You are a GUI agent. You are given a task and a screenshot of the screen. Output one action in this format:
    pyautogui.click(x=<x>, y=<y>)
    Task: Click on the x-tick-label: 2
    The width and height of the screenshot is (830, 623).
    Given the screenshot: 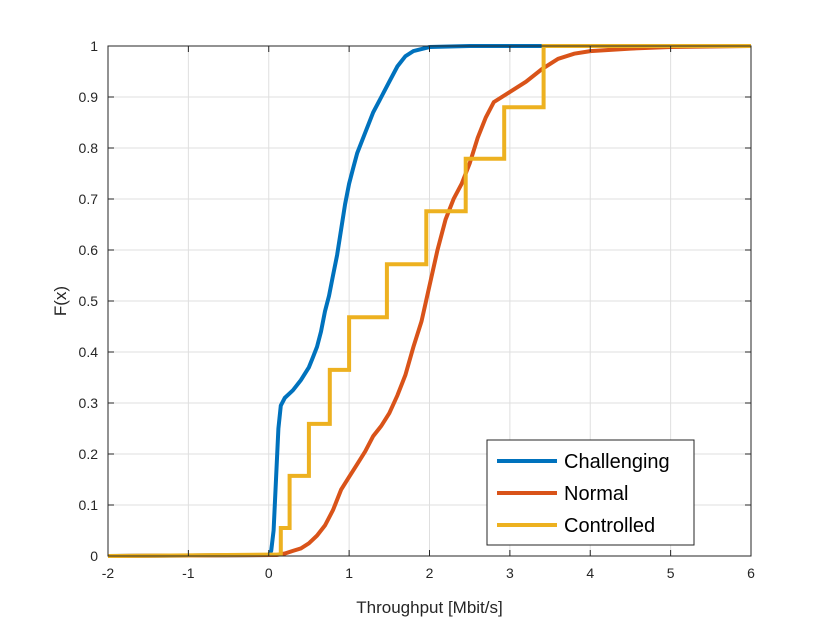 What is the action you would take?
    pyautogui.click(x=430, y=573)
    